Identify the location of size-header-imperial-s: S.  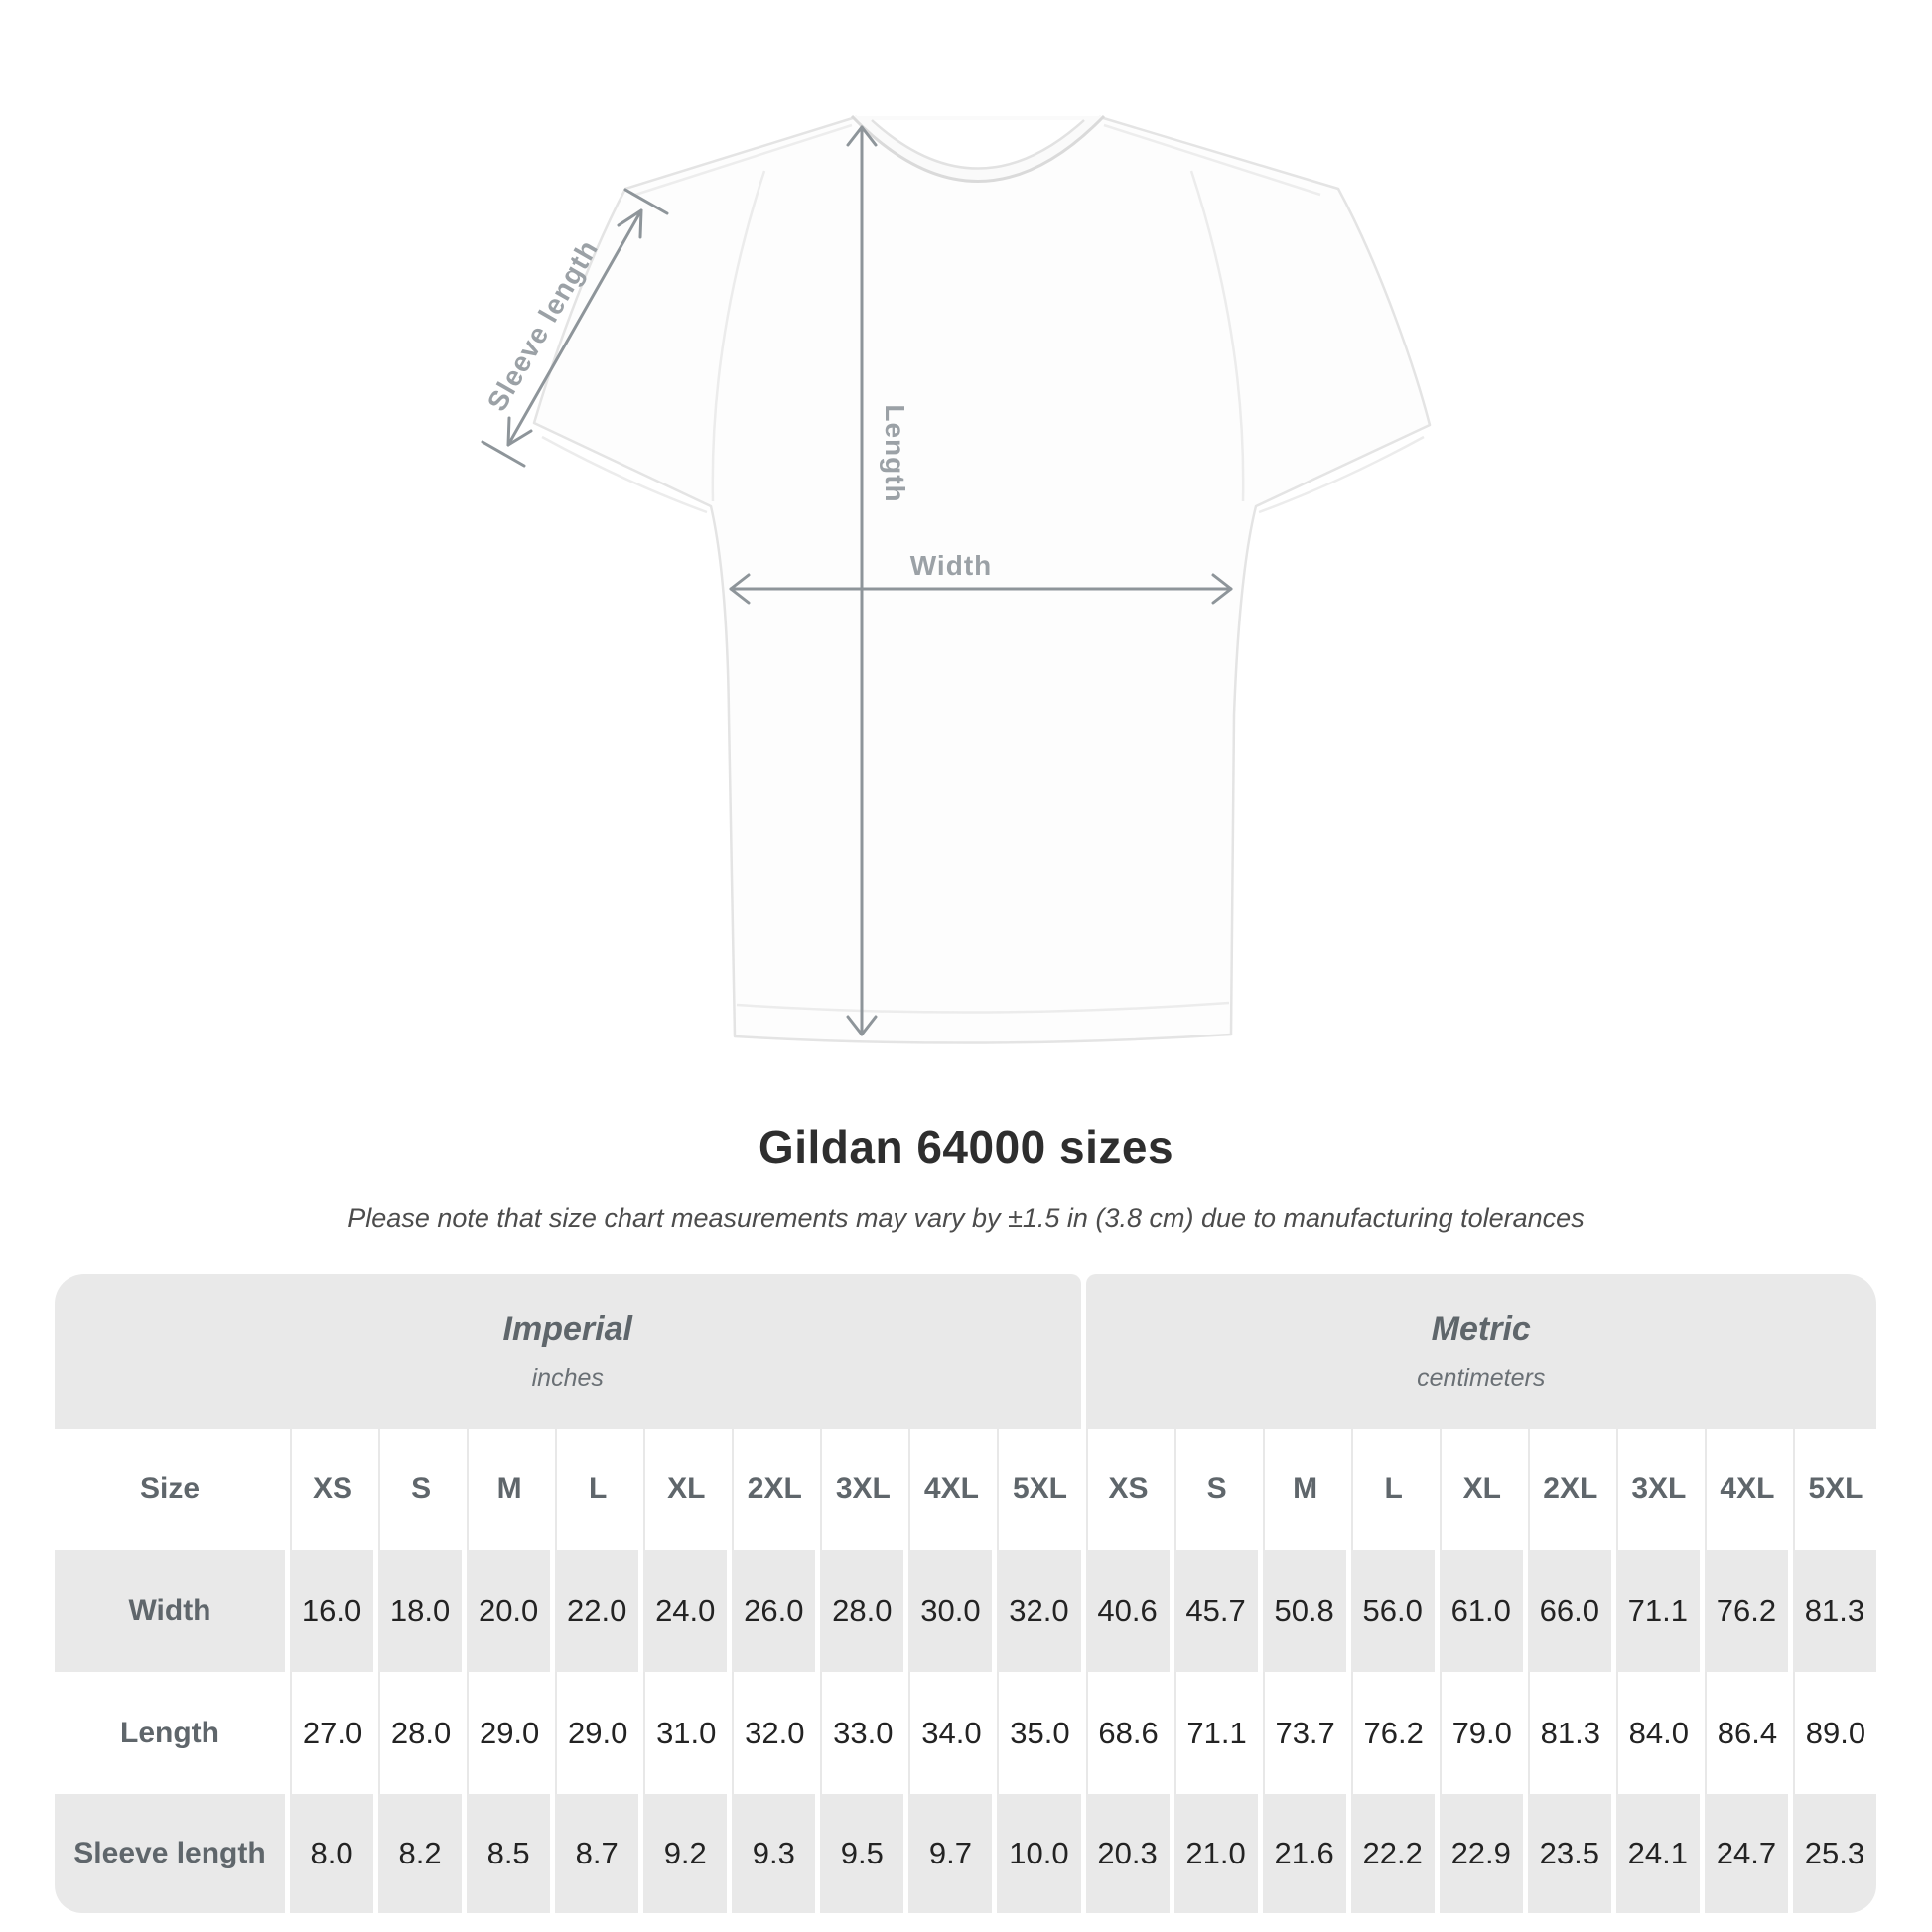
(420, 1489).